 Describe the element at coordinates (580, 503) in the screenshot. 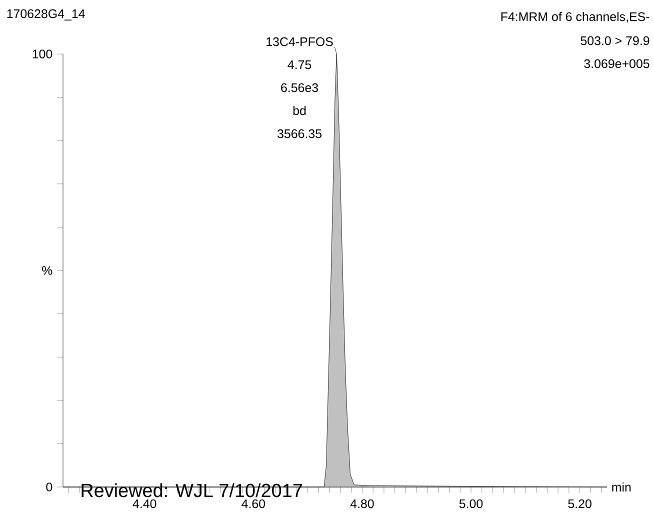

I see `x-tick-label: 5.20` at that location.